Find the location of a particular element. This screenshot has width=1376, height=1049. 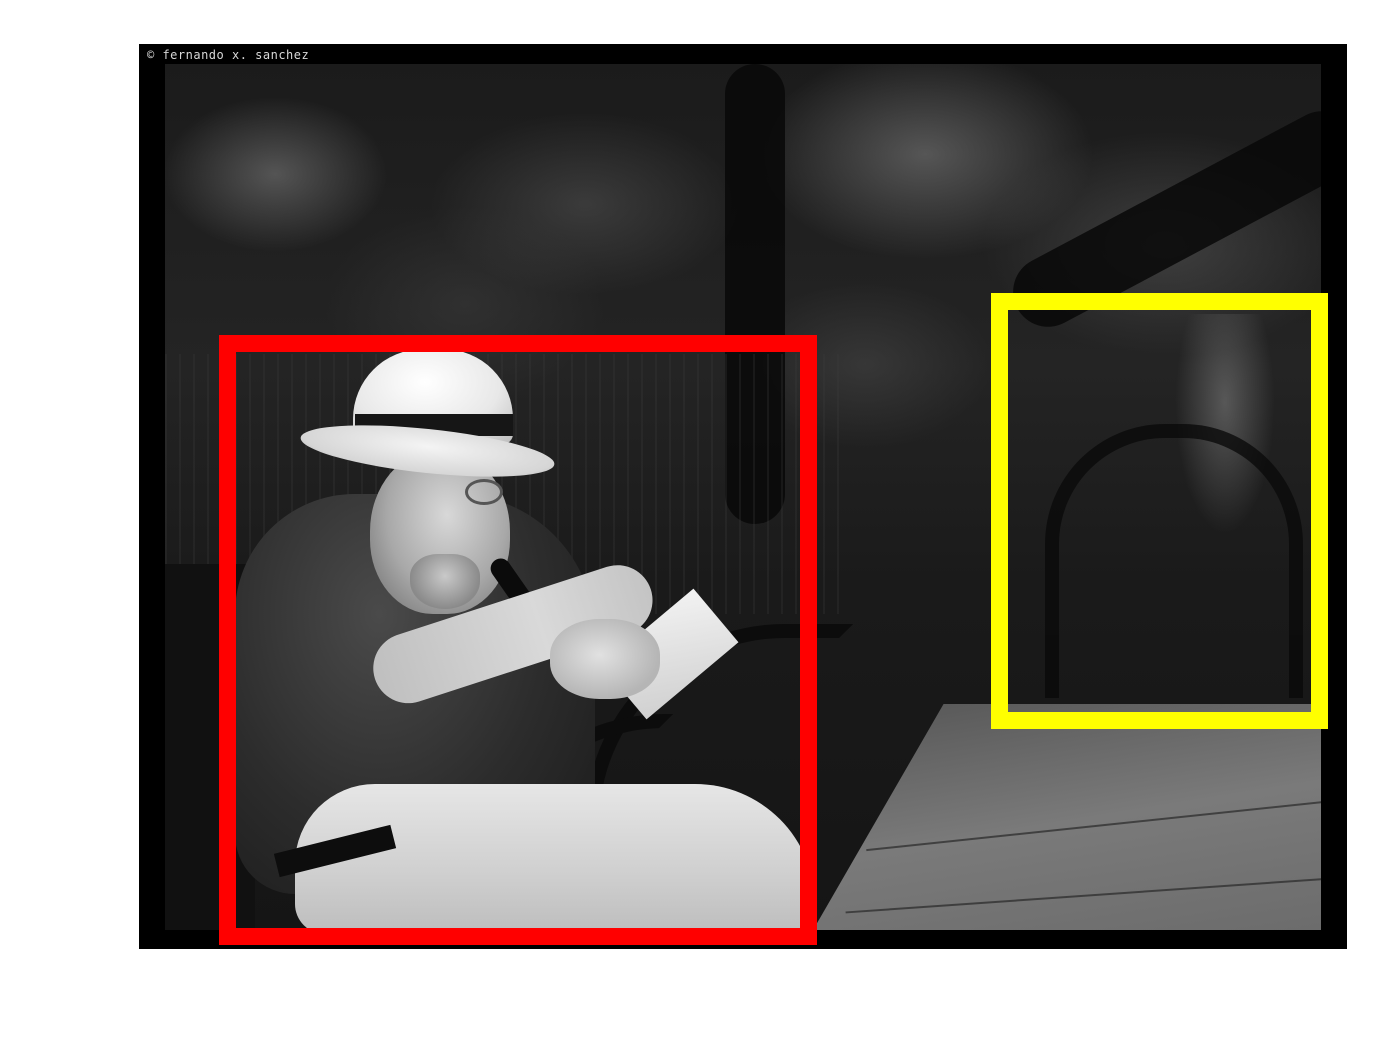

tree-trunk is located at coordinates (755, 294).